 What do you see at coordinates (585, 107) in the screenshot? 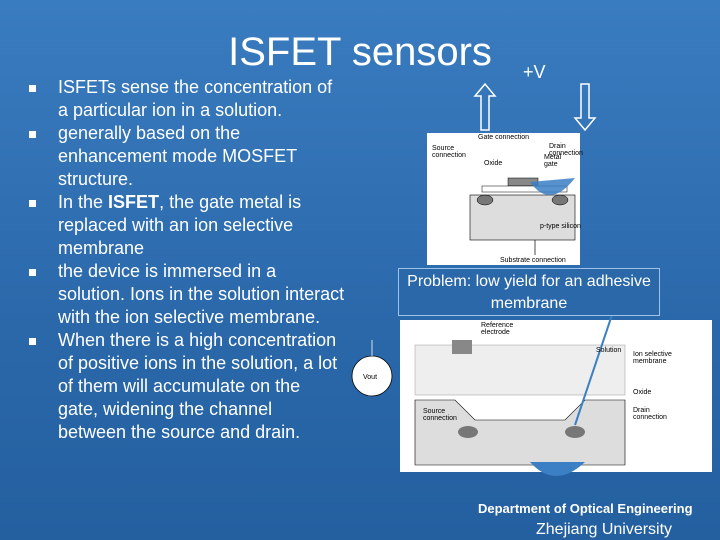
I see `down-arrow` at bounding box center [585, 107].